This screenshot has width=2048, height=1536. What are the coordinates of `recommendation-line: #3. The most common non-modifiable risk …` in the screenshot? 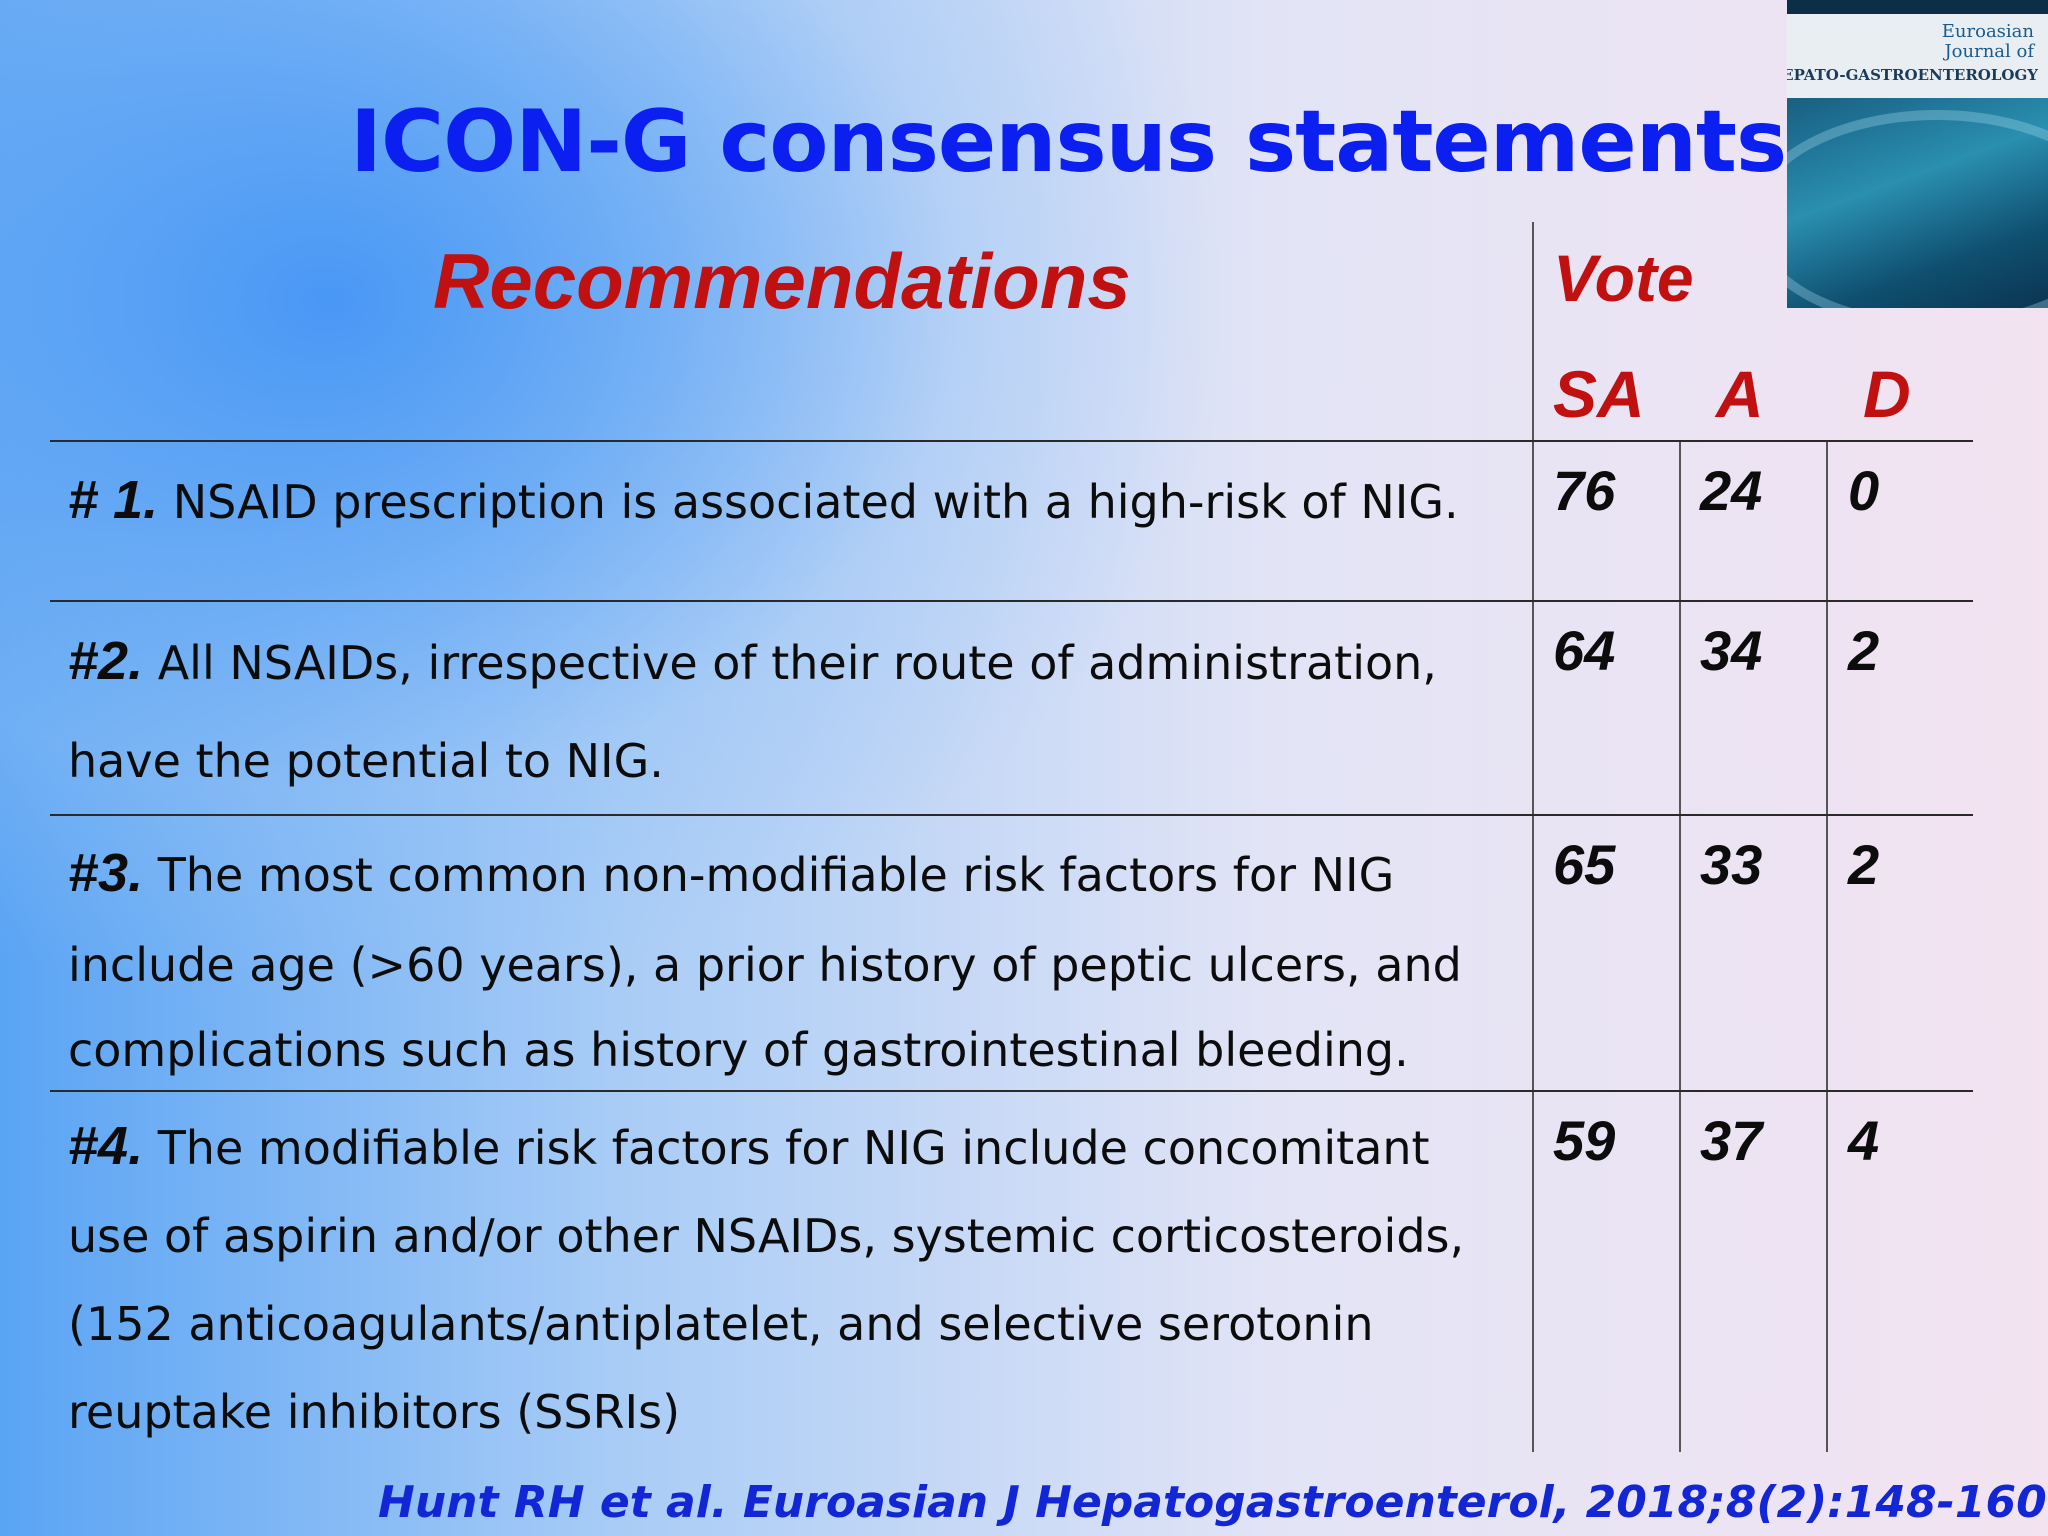 It's located at (788, 874).